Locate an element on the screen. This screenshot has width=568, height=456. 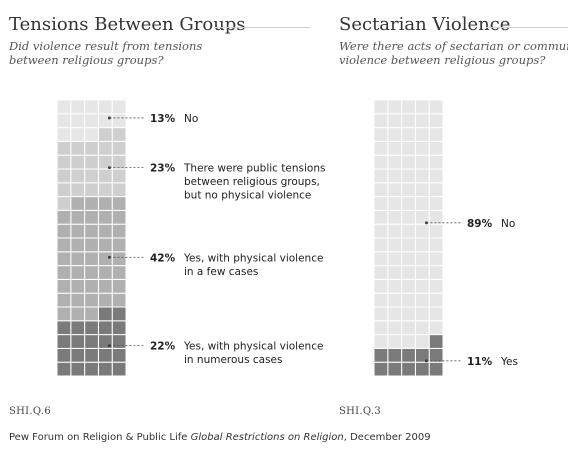
data-label-percent: 89% is located at coordinates (480, 224).